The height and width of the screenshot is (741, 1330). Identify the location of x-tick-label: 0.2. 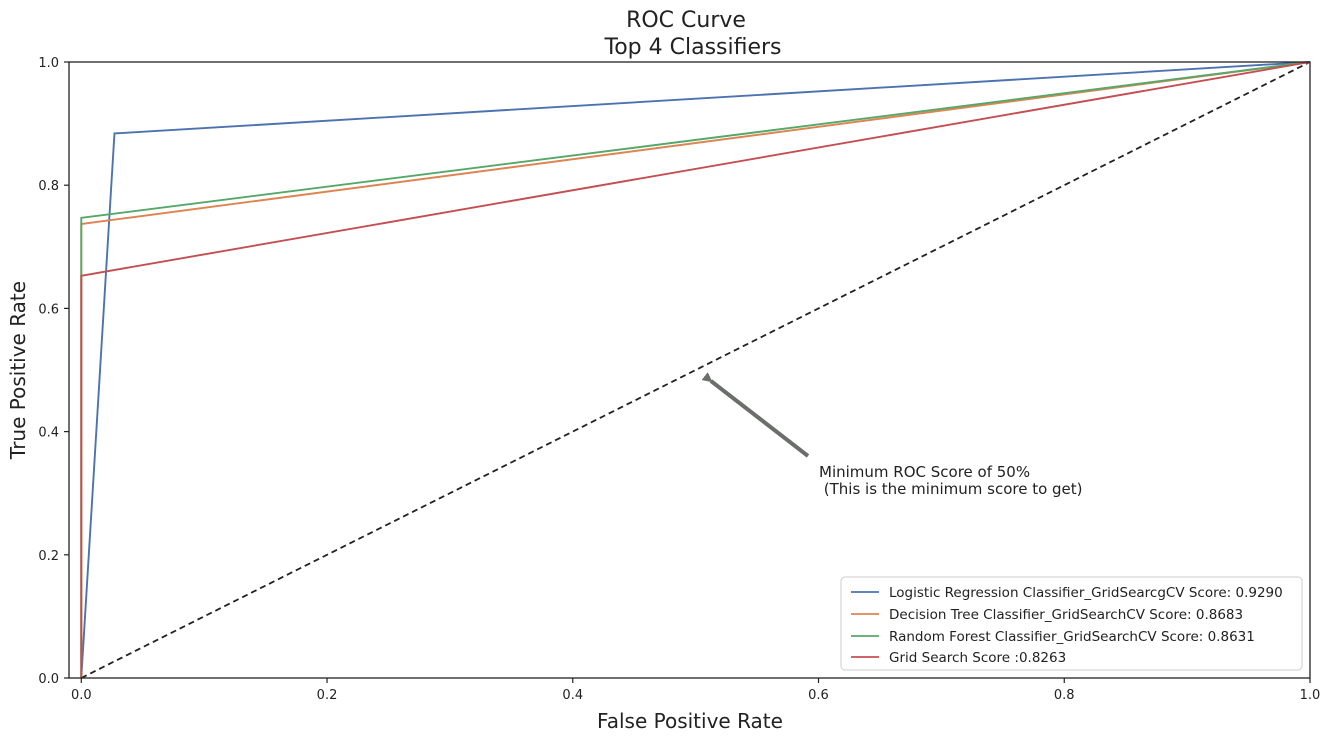
(327, 695).